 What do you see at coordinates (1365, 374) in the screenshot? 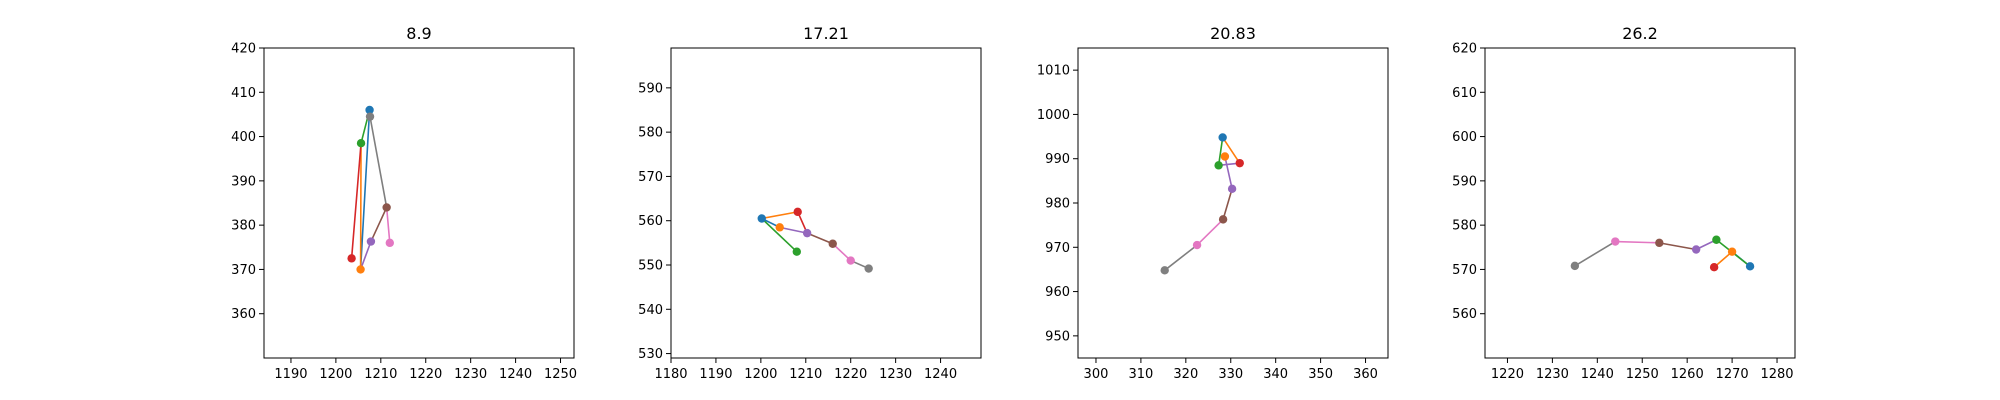
I see `x-tick-label: 360` at bounding box center [1365, 374].